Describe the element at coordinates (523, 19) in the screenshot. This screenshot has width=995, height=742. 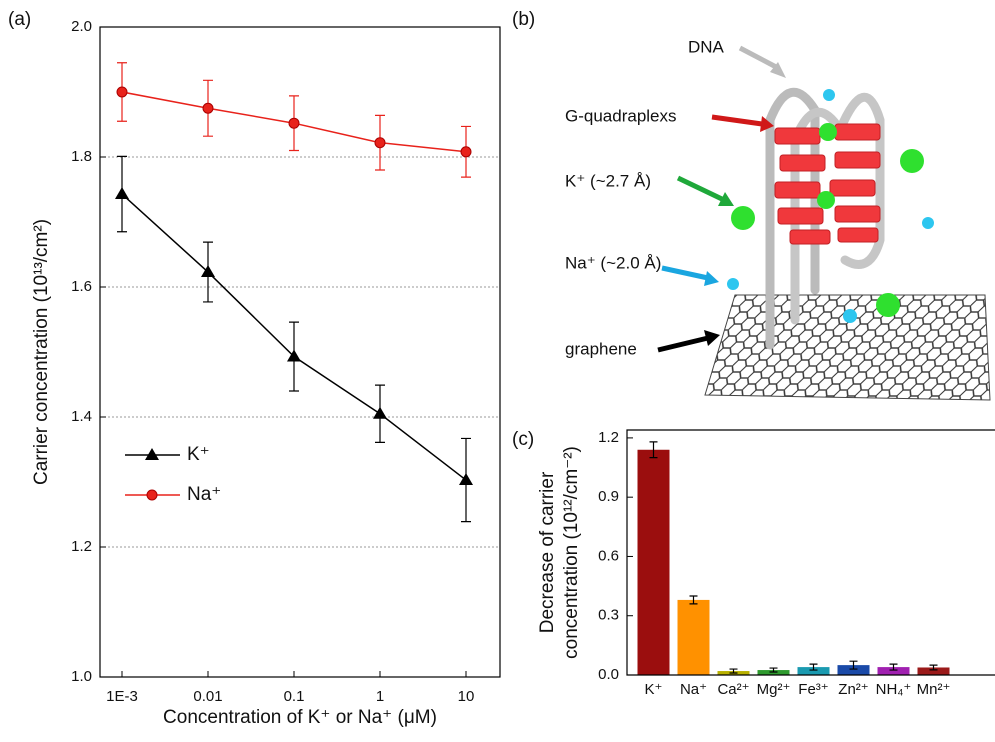
I see `panel-label: (b)` at that location.